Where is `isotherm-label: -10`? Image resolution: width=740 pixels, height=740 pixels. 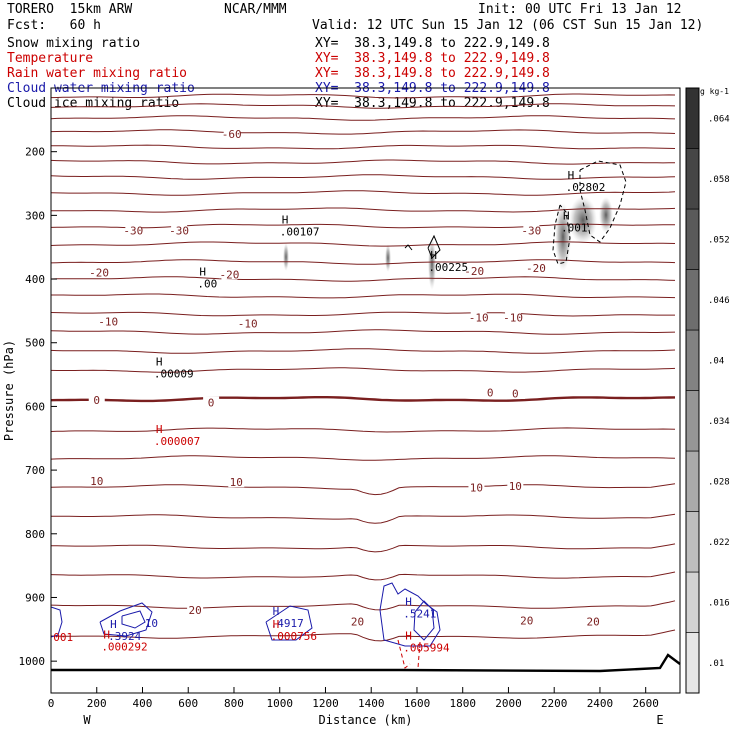 isotherm-label: -10 is located at coordinates (248, 324).